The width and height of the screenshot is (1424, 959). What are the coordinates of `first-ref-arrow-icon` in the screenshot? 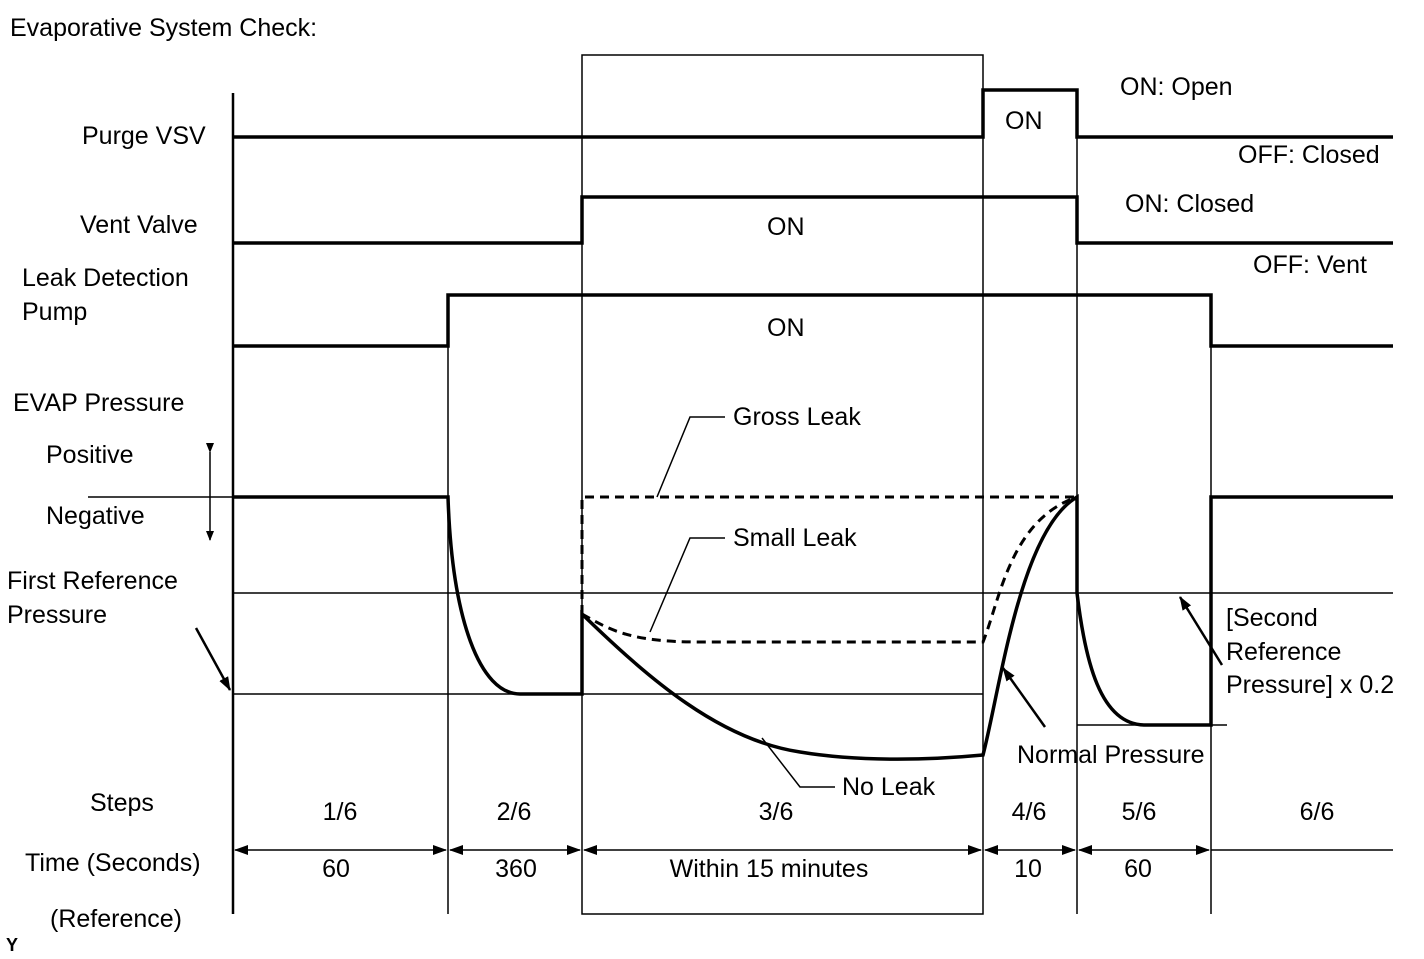 It's located at (213, 659).